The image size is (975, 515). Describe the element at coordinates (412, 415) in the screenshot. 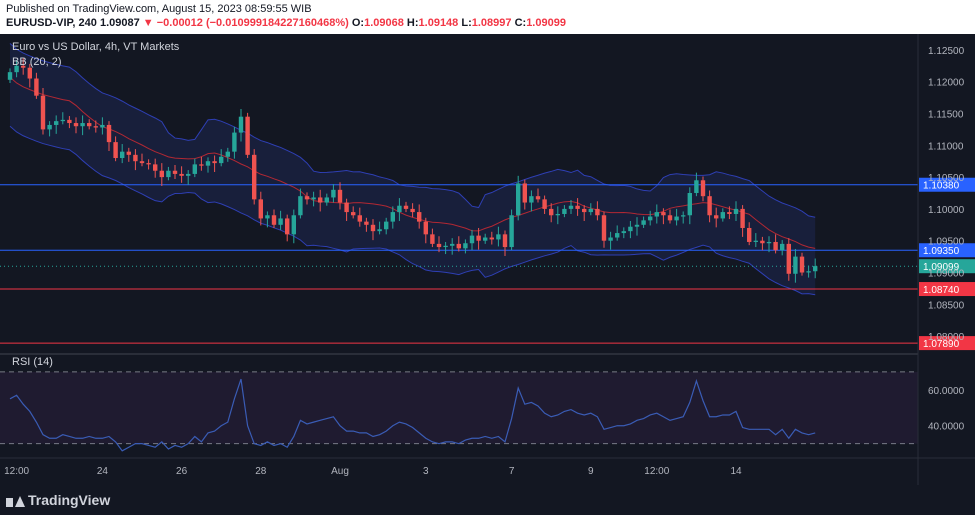

I see `rsi-line` at that location.